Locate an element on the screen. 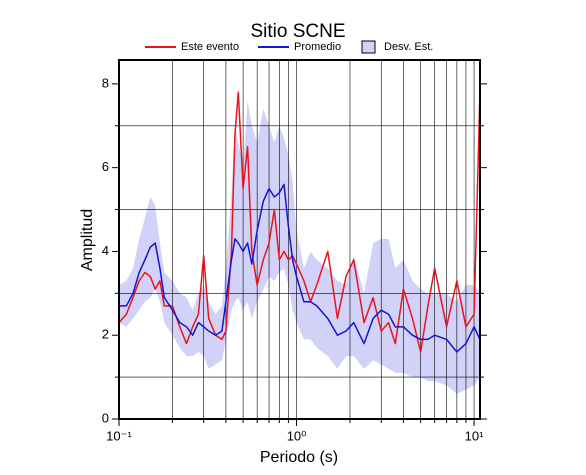 The height and width of the screenshot is (475, 586). y-tick-label: 6 is located at coordinates (105, 166).